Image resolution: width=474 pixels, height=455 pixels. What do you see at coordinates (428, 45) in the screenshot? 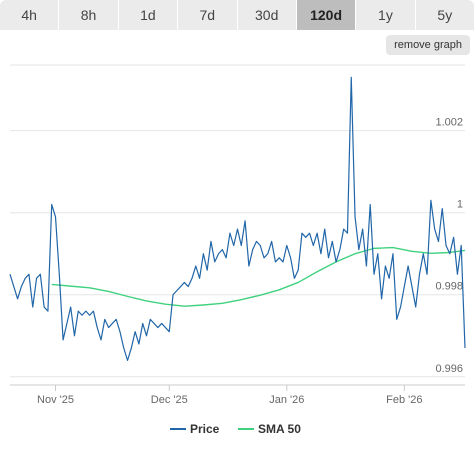
I see `remove-graph-button: remove graph` at bounding box center [428, 45].